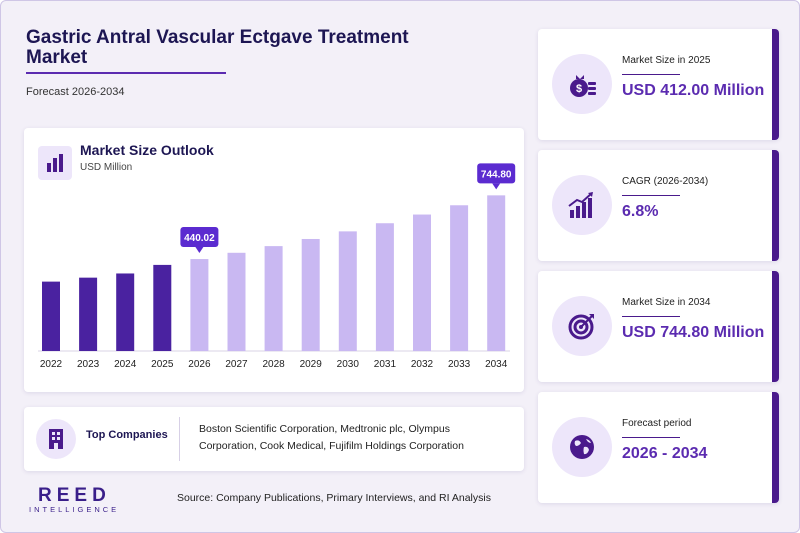  Describe the element at coordinates (666, 60) in the screenshot. I see `stat-label: Market Size in 2025` at that location.